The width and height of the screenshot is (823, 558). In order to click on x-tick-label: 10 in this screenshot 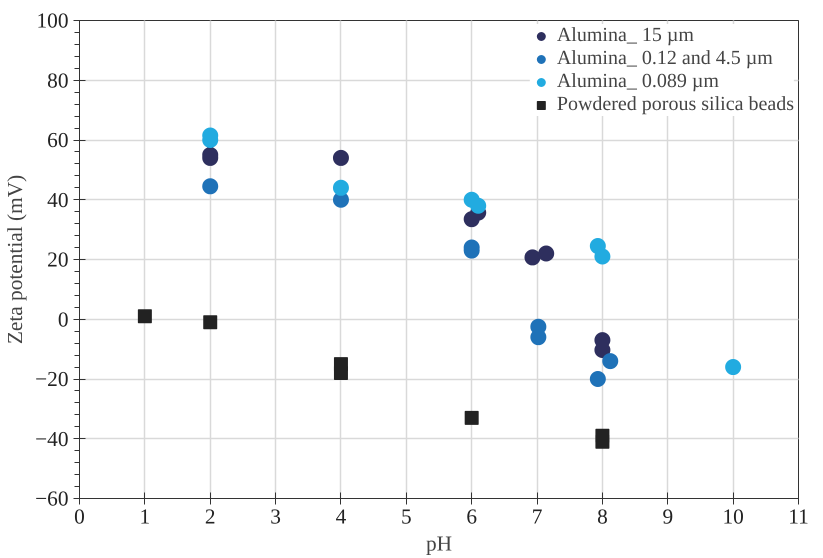, I will do `click(733, 516)`.